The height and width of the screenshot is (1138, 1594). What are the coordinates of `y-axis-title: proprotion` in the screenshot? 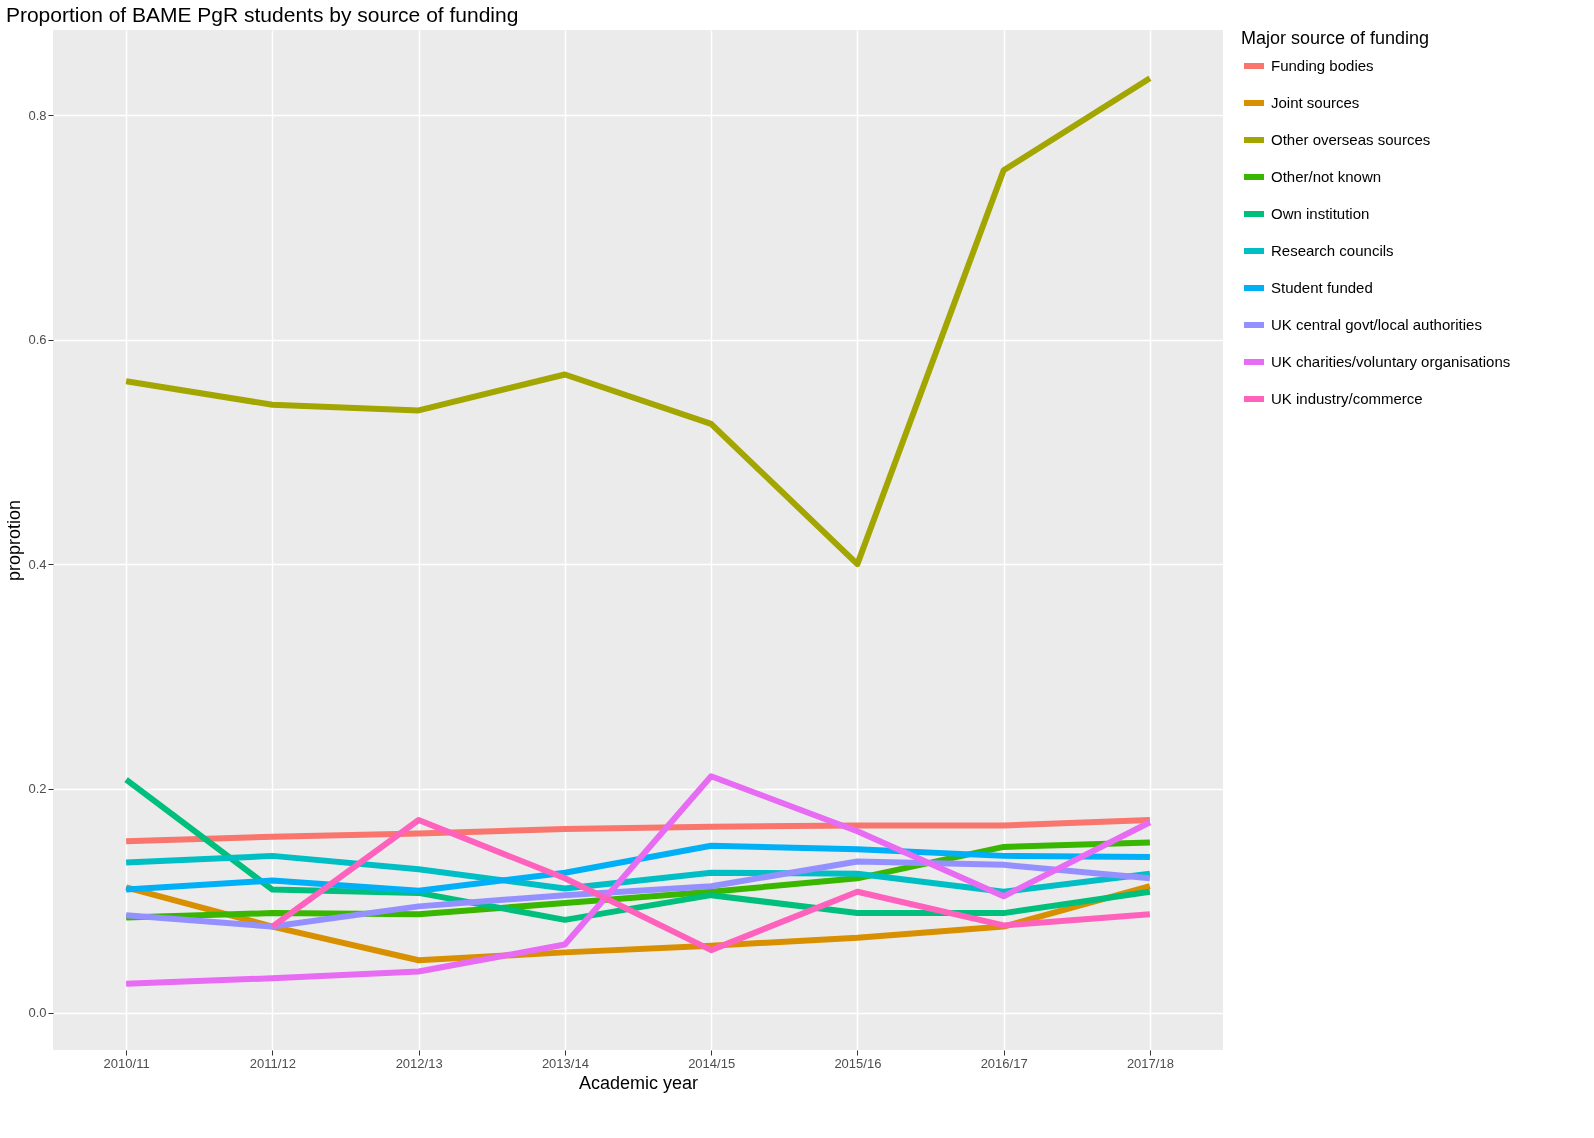 It's located at (14, 540).